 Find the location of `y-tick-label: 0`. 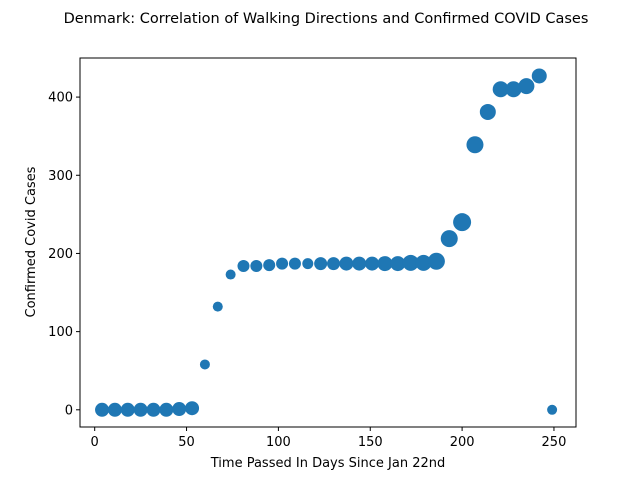

y-tick-label: 0 is located at coordinates (69, 410).